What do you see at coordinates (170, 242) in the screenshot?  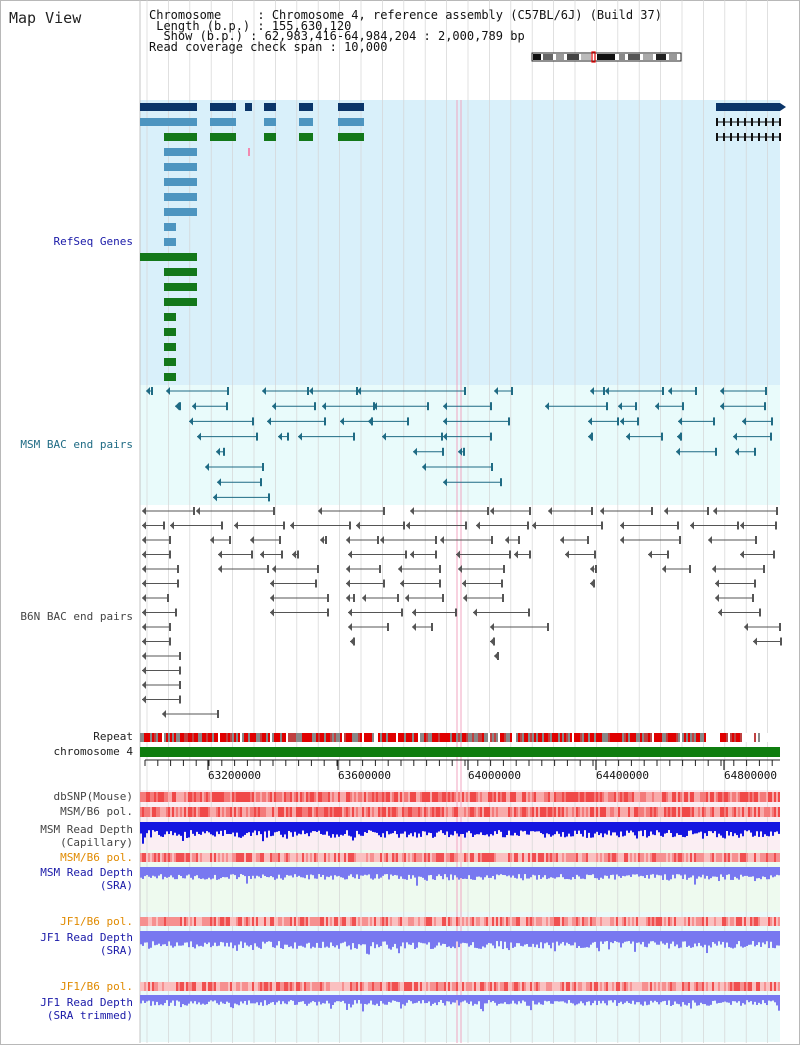 I see `refseq-gene` at bounding box center [170, 242].